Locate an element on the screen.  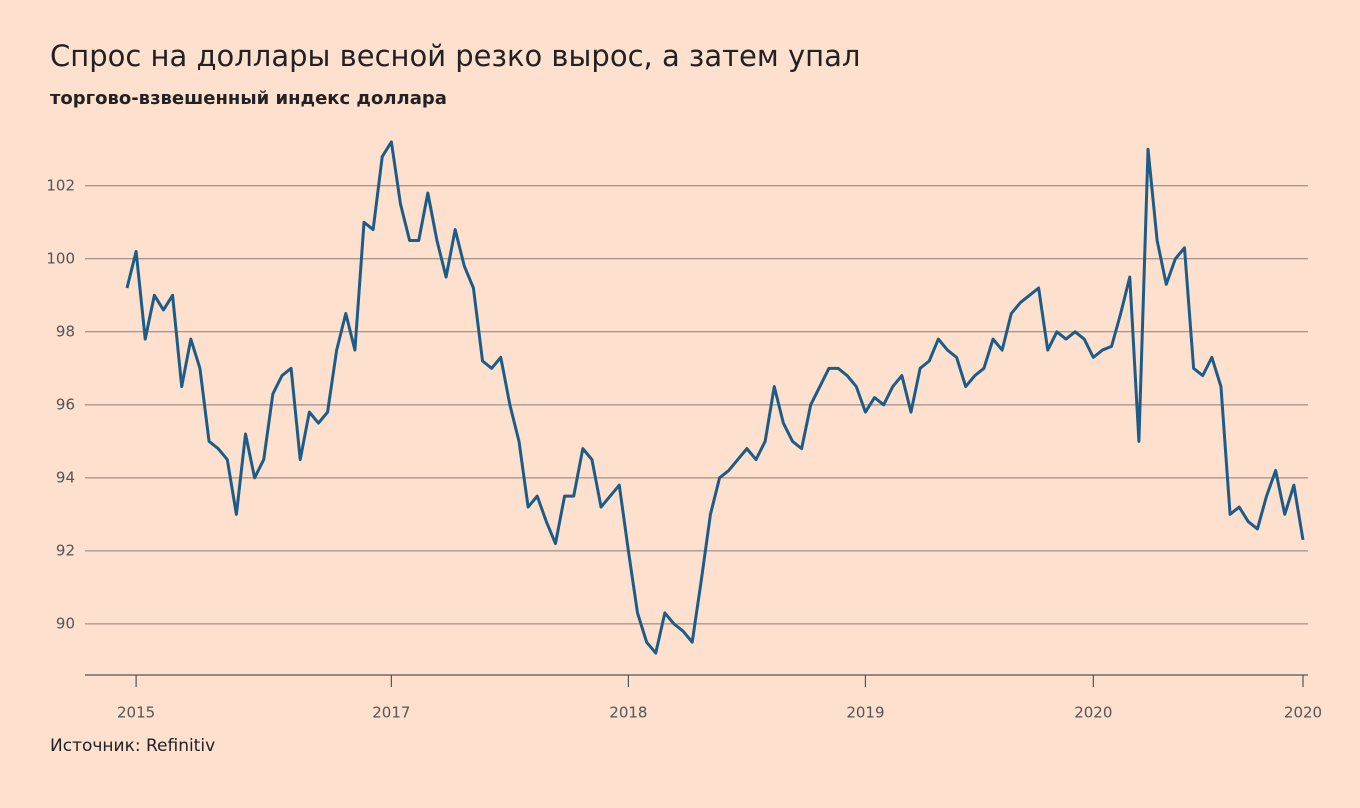
y-tick-label: 94 is located at coordinates (65, 477).